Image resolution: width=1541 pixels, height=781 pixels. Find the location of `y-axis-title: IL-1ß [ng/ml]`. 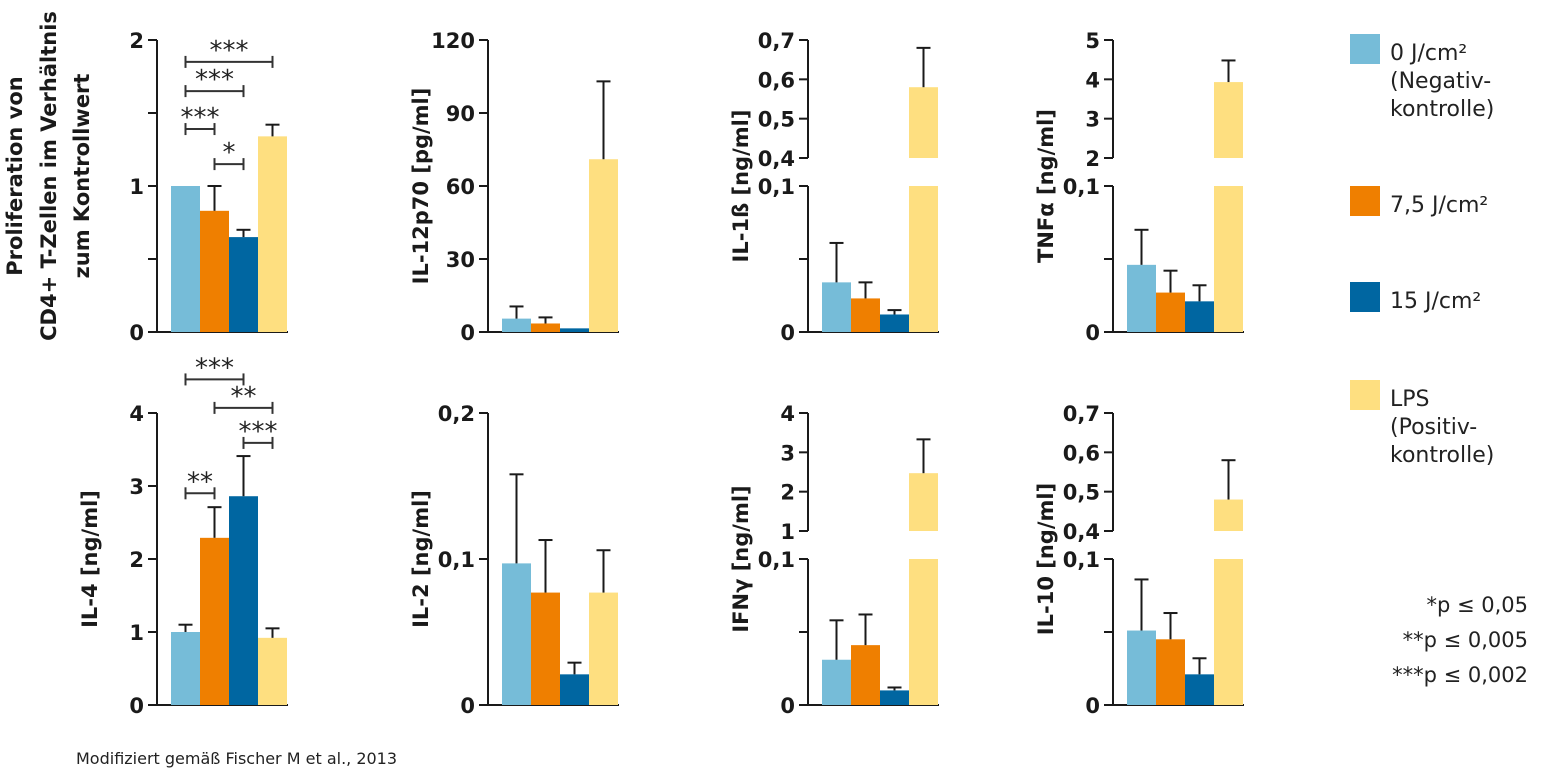

y-axis-title: IL-1ß [ng/ml] is located at coordinates (741, 186).